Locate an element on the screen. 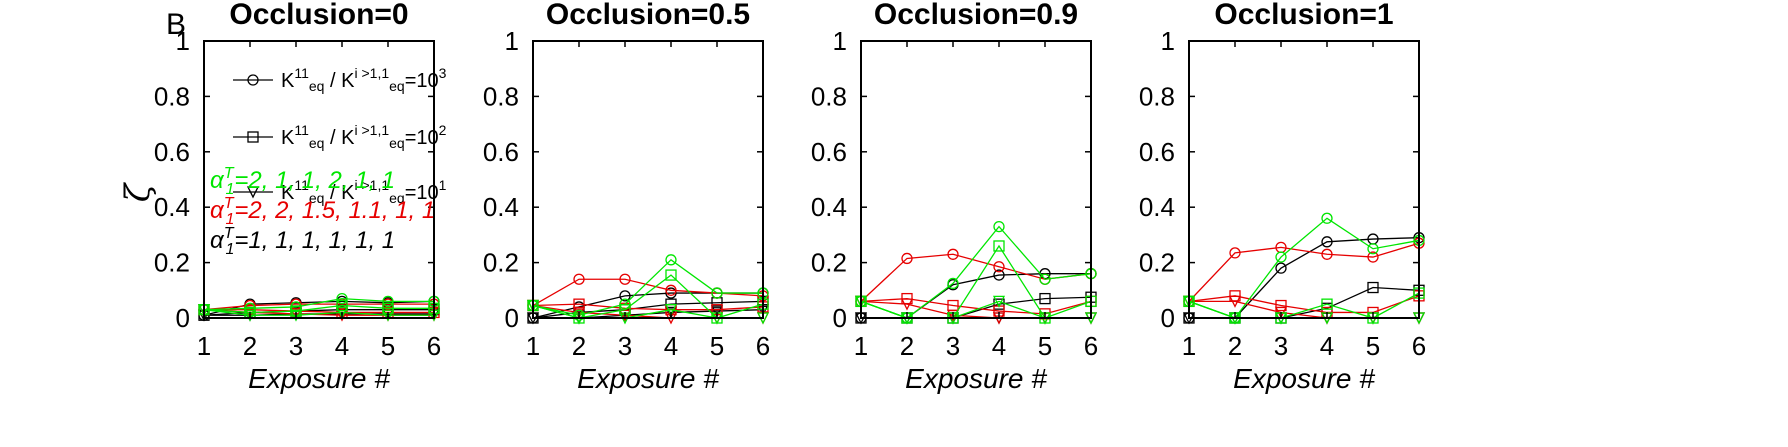 The width and height of the screenshot is (1788, 447). x-axis-label: Exposure # is located at coordinates (648, 378).